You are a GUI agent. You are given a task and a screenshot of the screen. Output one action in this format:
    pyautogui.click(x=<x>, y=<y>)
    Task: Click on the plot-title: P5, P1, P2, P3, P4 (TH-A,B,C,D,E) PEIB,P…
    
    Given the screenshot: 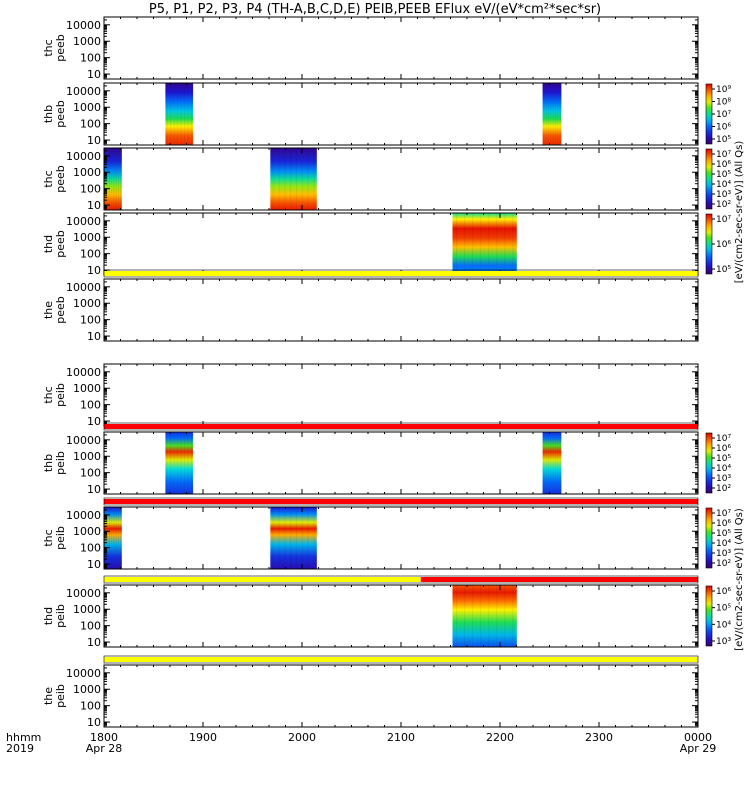 What is the action you would take?
    pyautogui.click(x=375, y=9)
    